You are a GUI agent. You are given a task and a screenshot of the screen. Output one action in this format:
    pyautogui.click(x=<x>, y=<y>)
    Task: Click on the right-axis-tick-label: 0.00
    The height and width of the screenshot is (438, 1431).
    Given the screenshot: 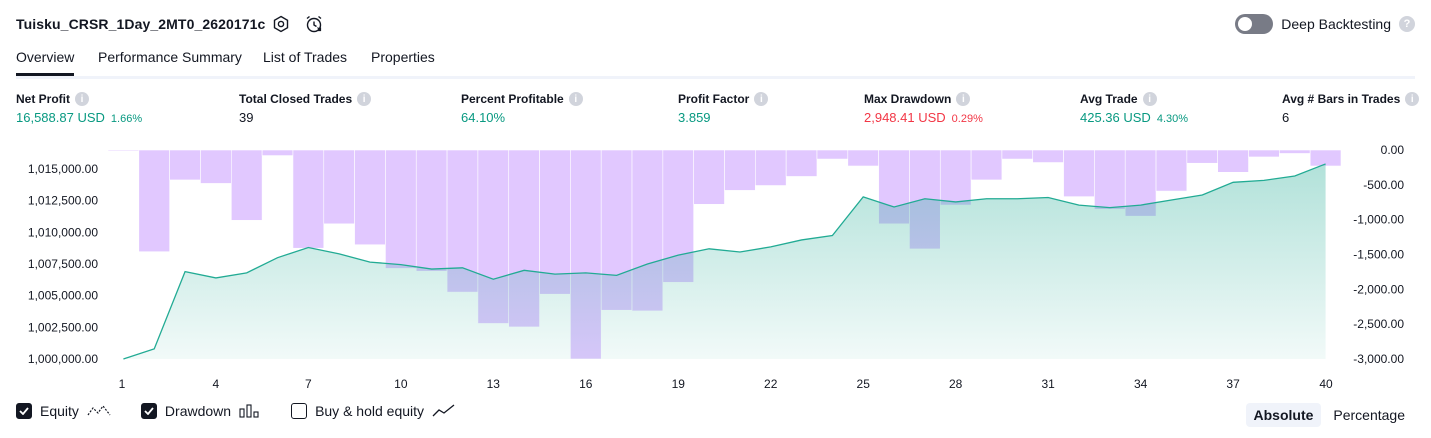 What is the action you would take?
    pyautogui.click(x=1393, y=150)
    